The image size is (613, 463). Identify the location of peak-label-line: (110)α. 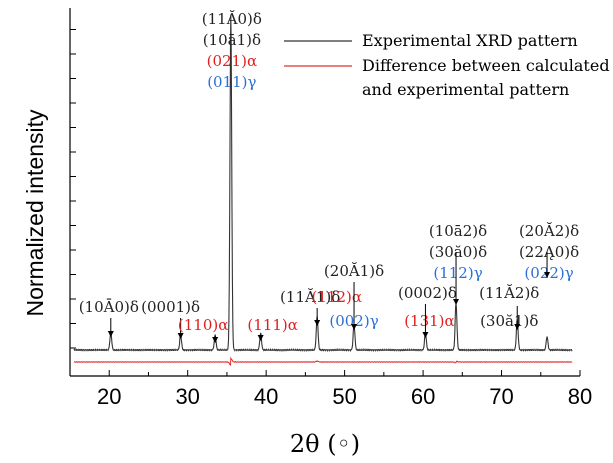
(203, 325).